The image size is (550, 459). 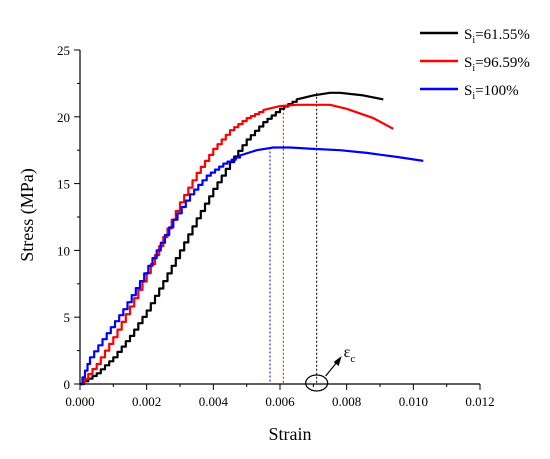 I want to click on critical-strain-subscript: c, so click(x=352, y=359).